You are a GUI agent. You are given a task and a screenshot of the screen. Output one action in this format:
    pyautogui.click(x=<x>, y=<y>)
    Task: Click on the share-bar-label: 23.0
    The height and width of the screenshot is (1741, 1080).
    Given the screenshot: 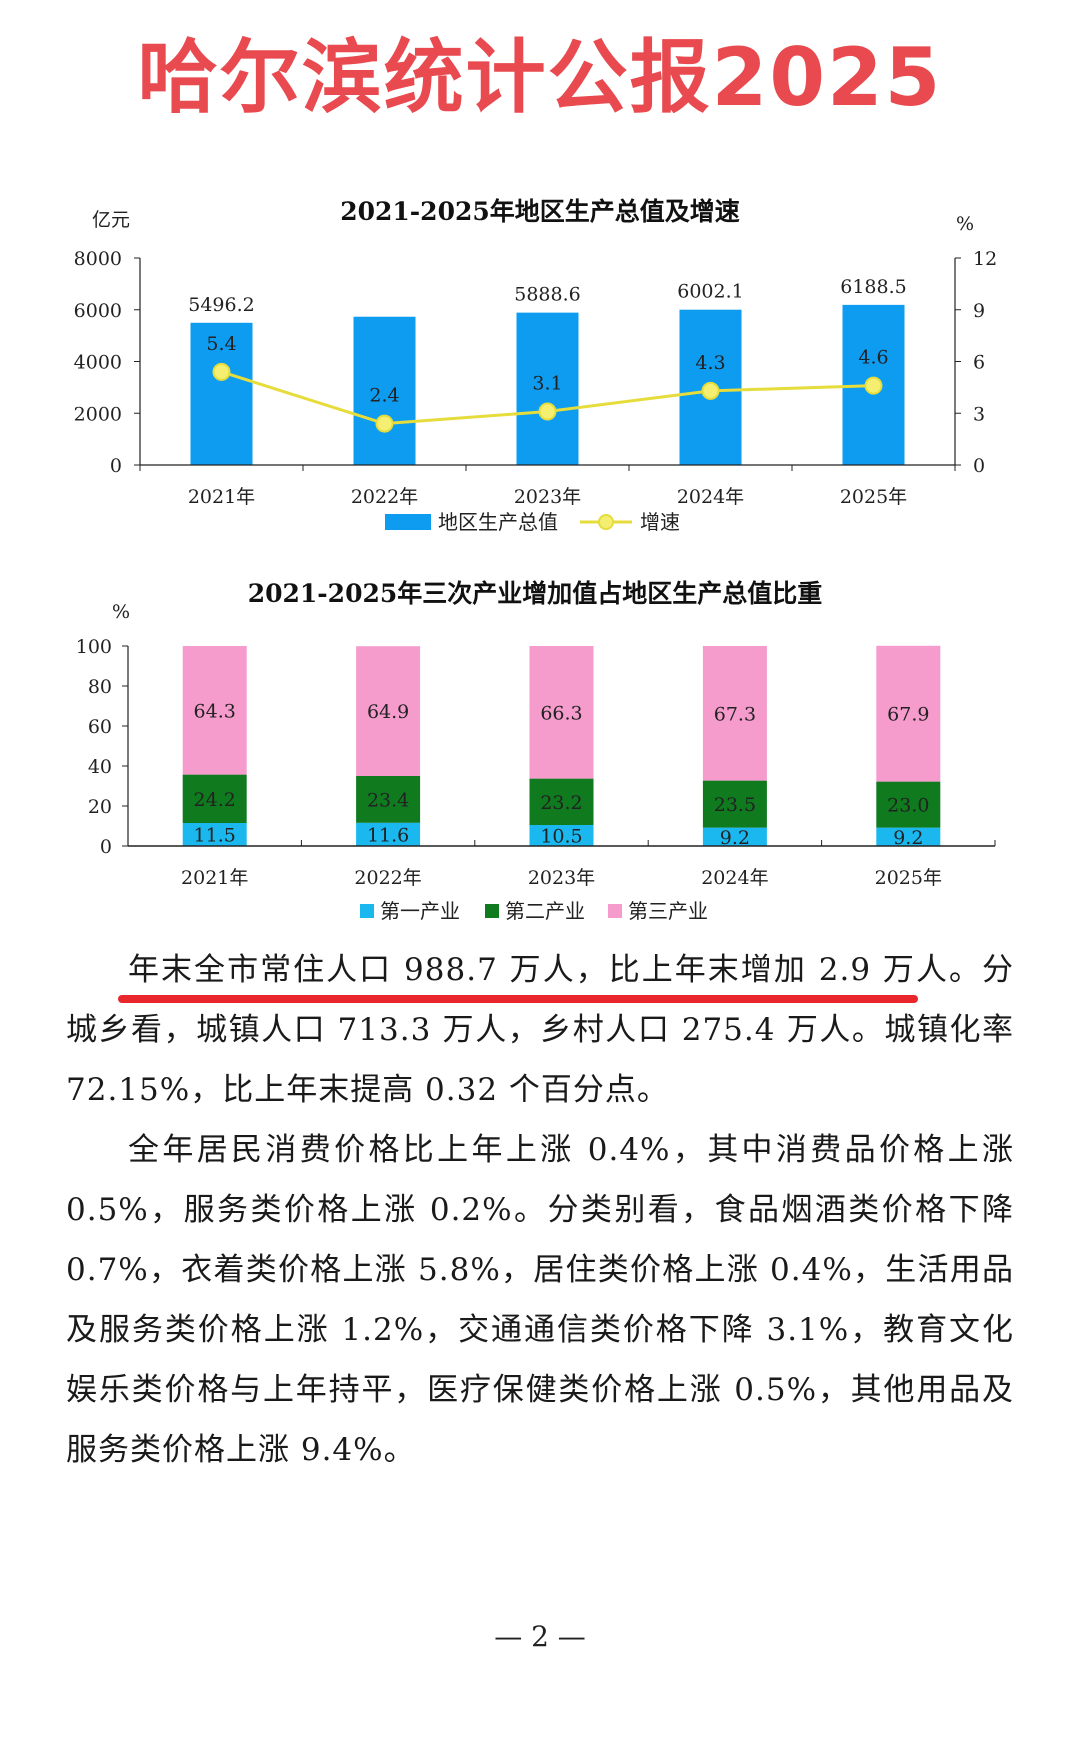 What is the action you would take?
    pyautogui.click(x=908, y=806)
    